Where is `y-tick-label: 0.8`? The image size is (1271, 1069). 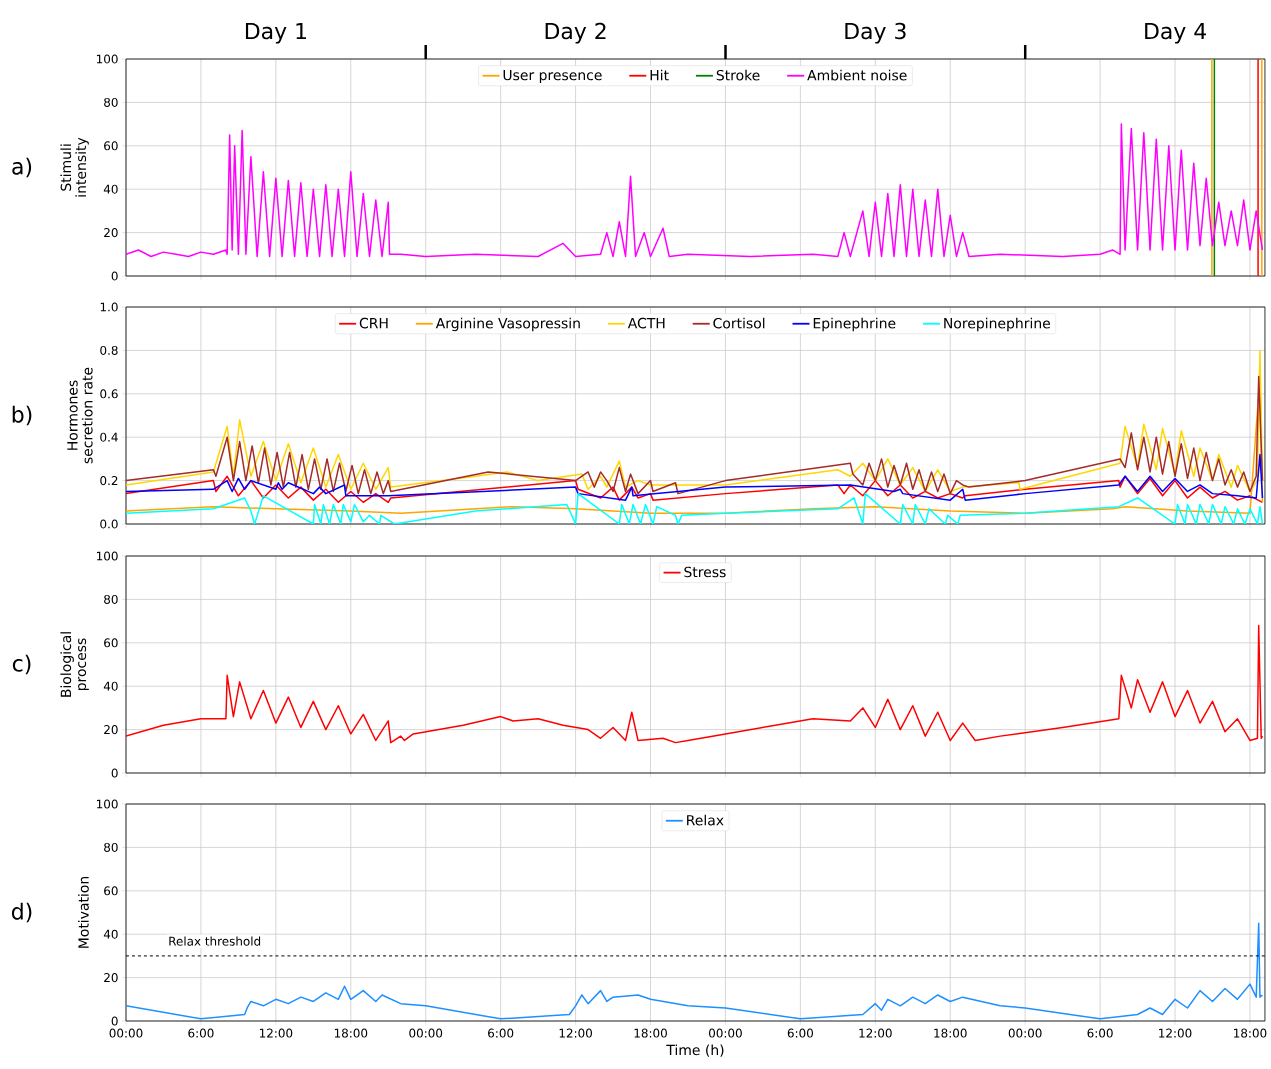
y-tick-label: 0.8 is located at coordinates (109, 350).